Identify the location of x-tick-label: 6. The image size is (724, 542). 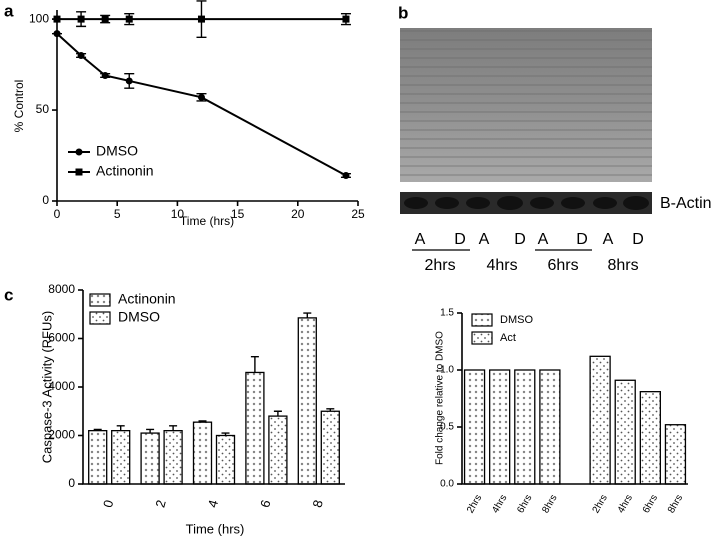
(265, 503).